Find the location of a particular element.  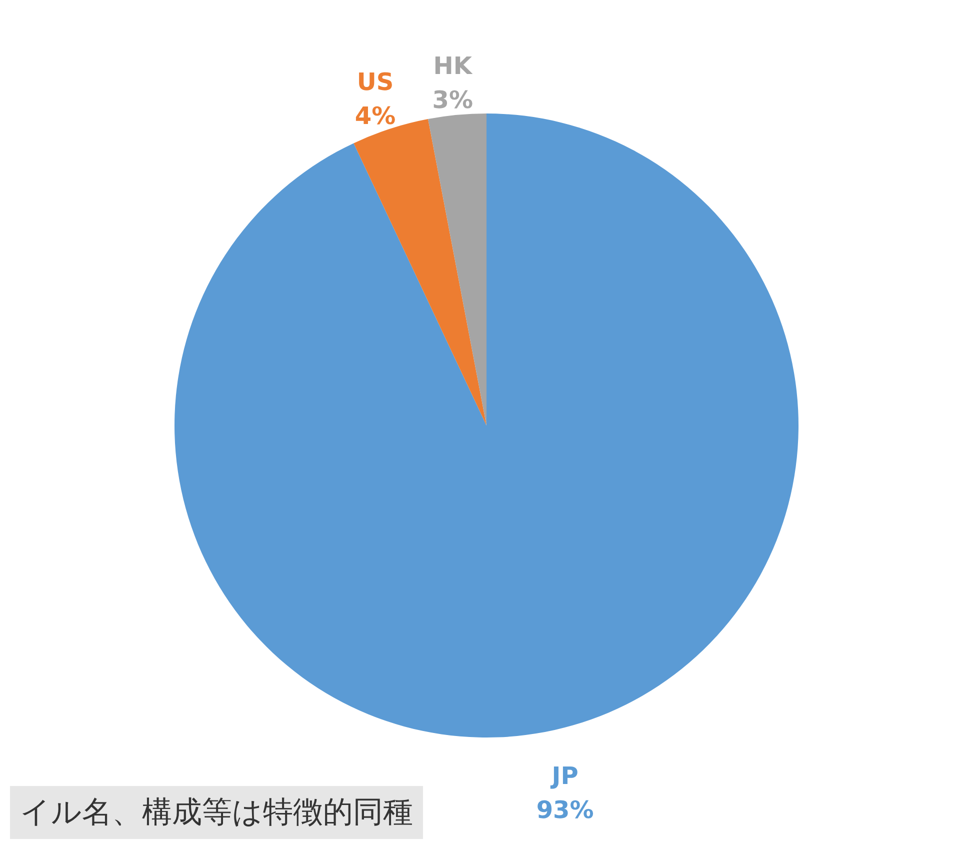

slice-label: US is located at coordinates (375, 82).